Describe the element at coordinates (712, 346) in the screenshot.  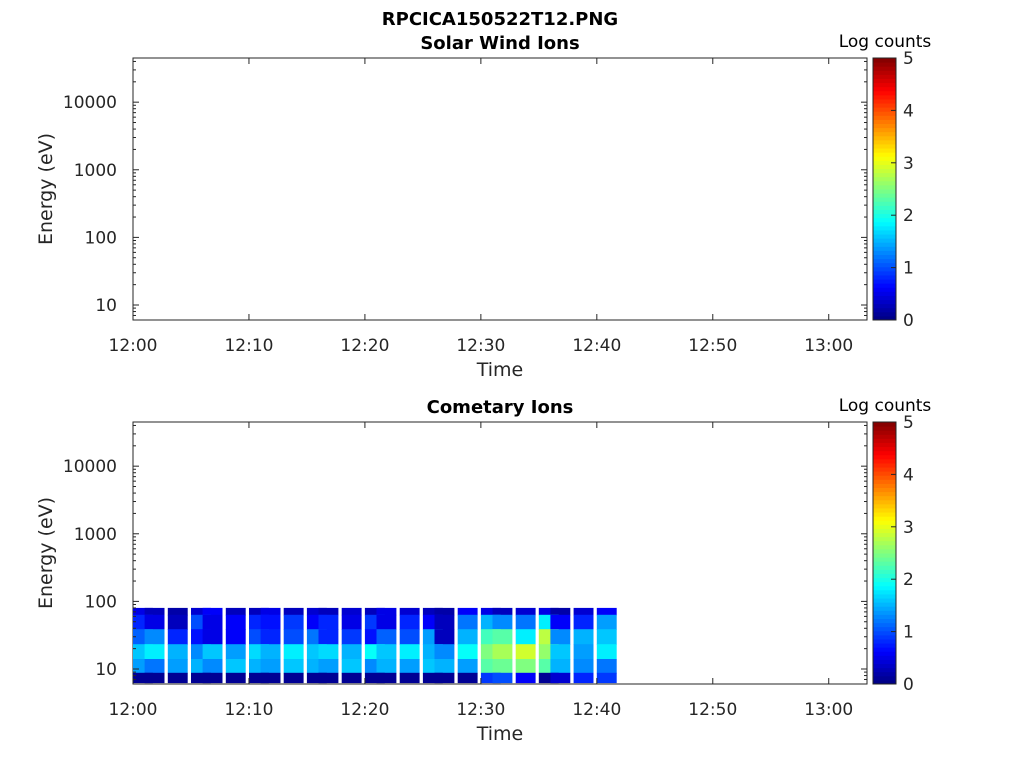
I see `x-tick-label: 12:50` at that location.